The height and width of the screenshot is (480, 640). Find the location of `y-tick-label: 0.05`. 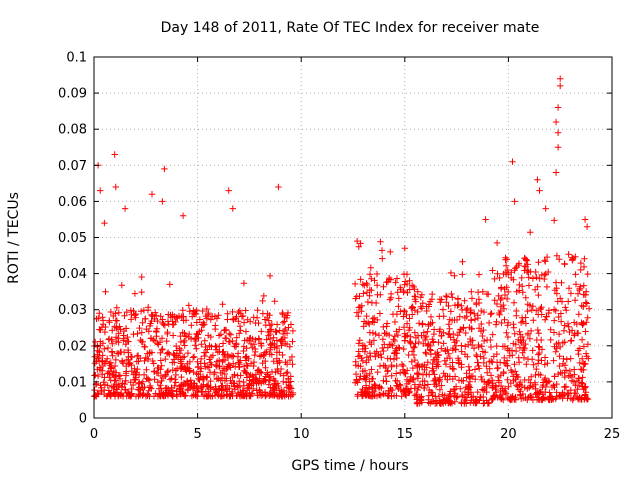

y-tick-label: 0.05 is located at coordinates (72, 238).